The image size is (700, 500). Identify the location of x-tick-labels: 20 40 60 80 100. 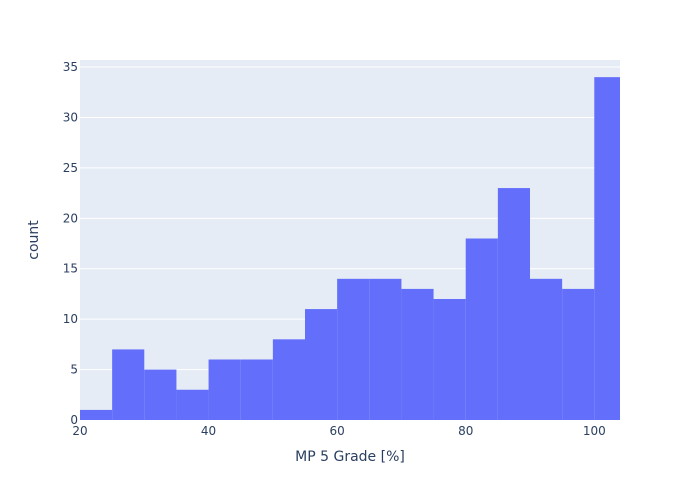
(338, 431).